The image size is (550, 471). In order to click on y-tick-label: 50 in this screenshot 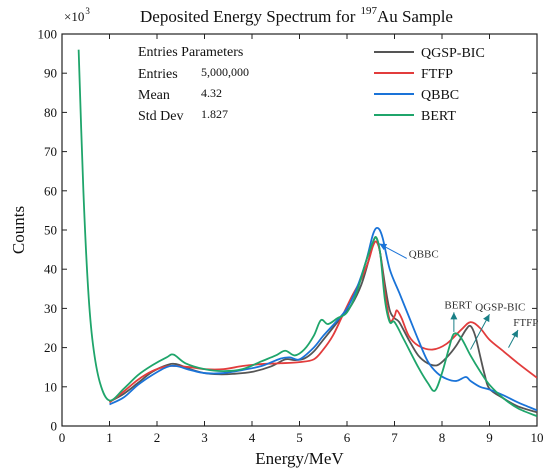, I will do `click(50, 230)`.